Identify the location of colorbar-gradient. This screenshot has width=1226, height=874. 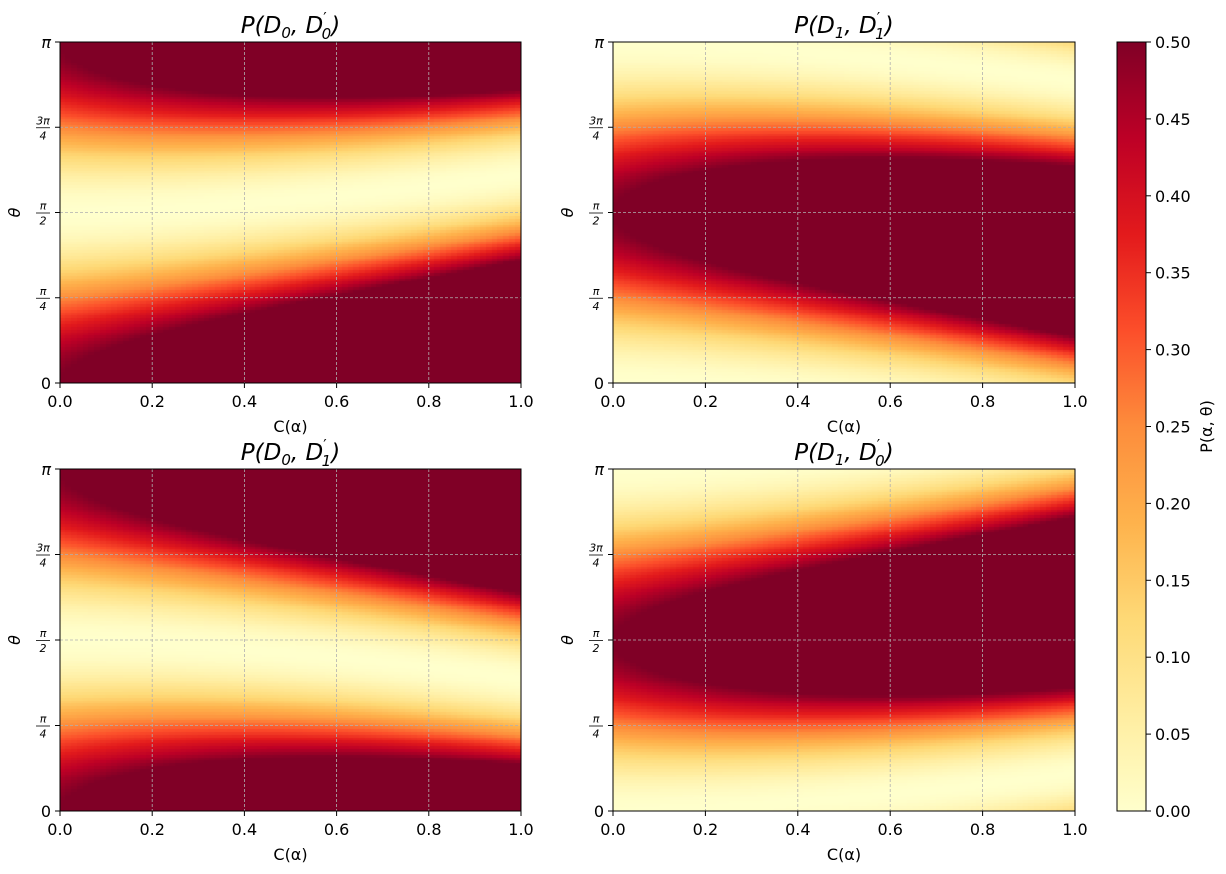
(1131, 426).